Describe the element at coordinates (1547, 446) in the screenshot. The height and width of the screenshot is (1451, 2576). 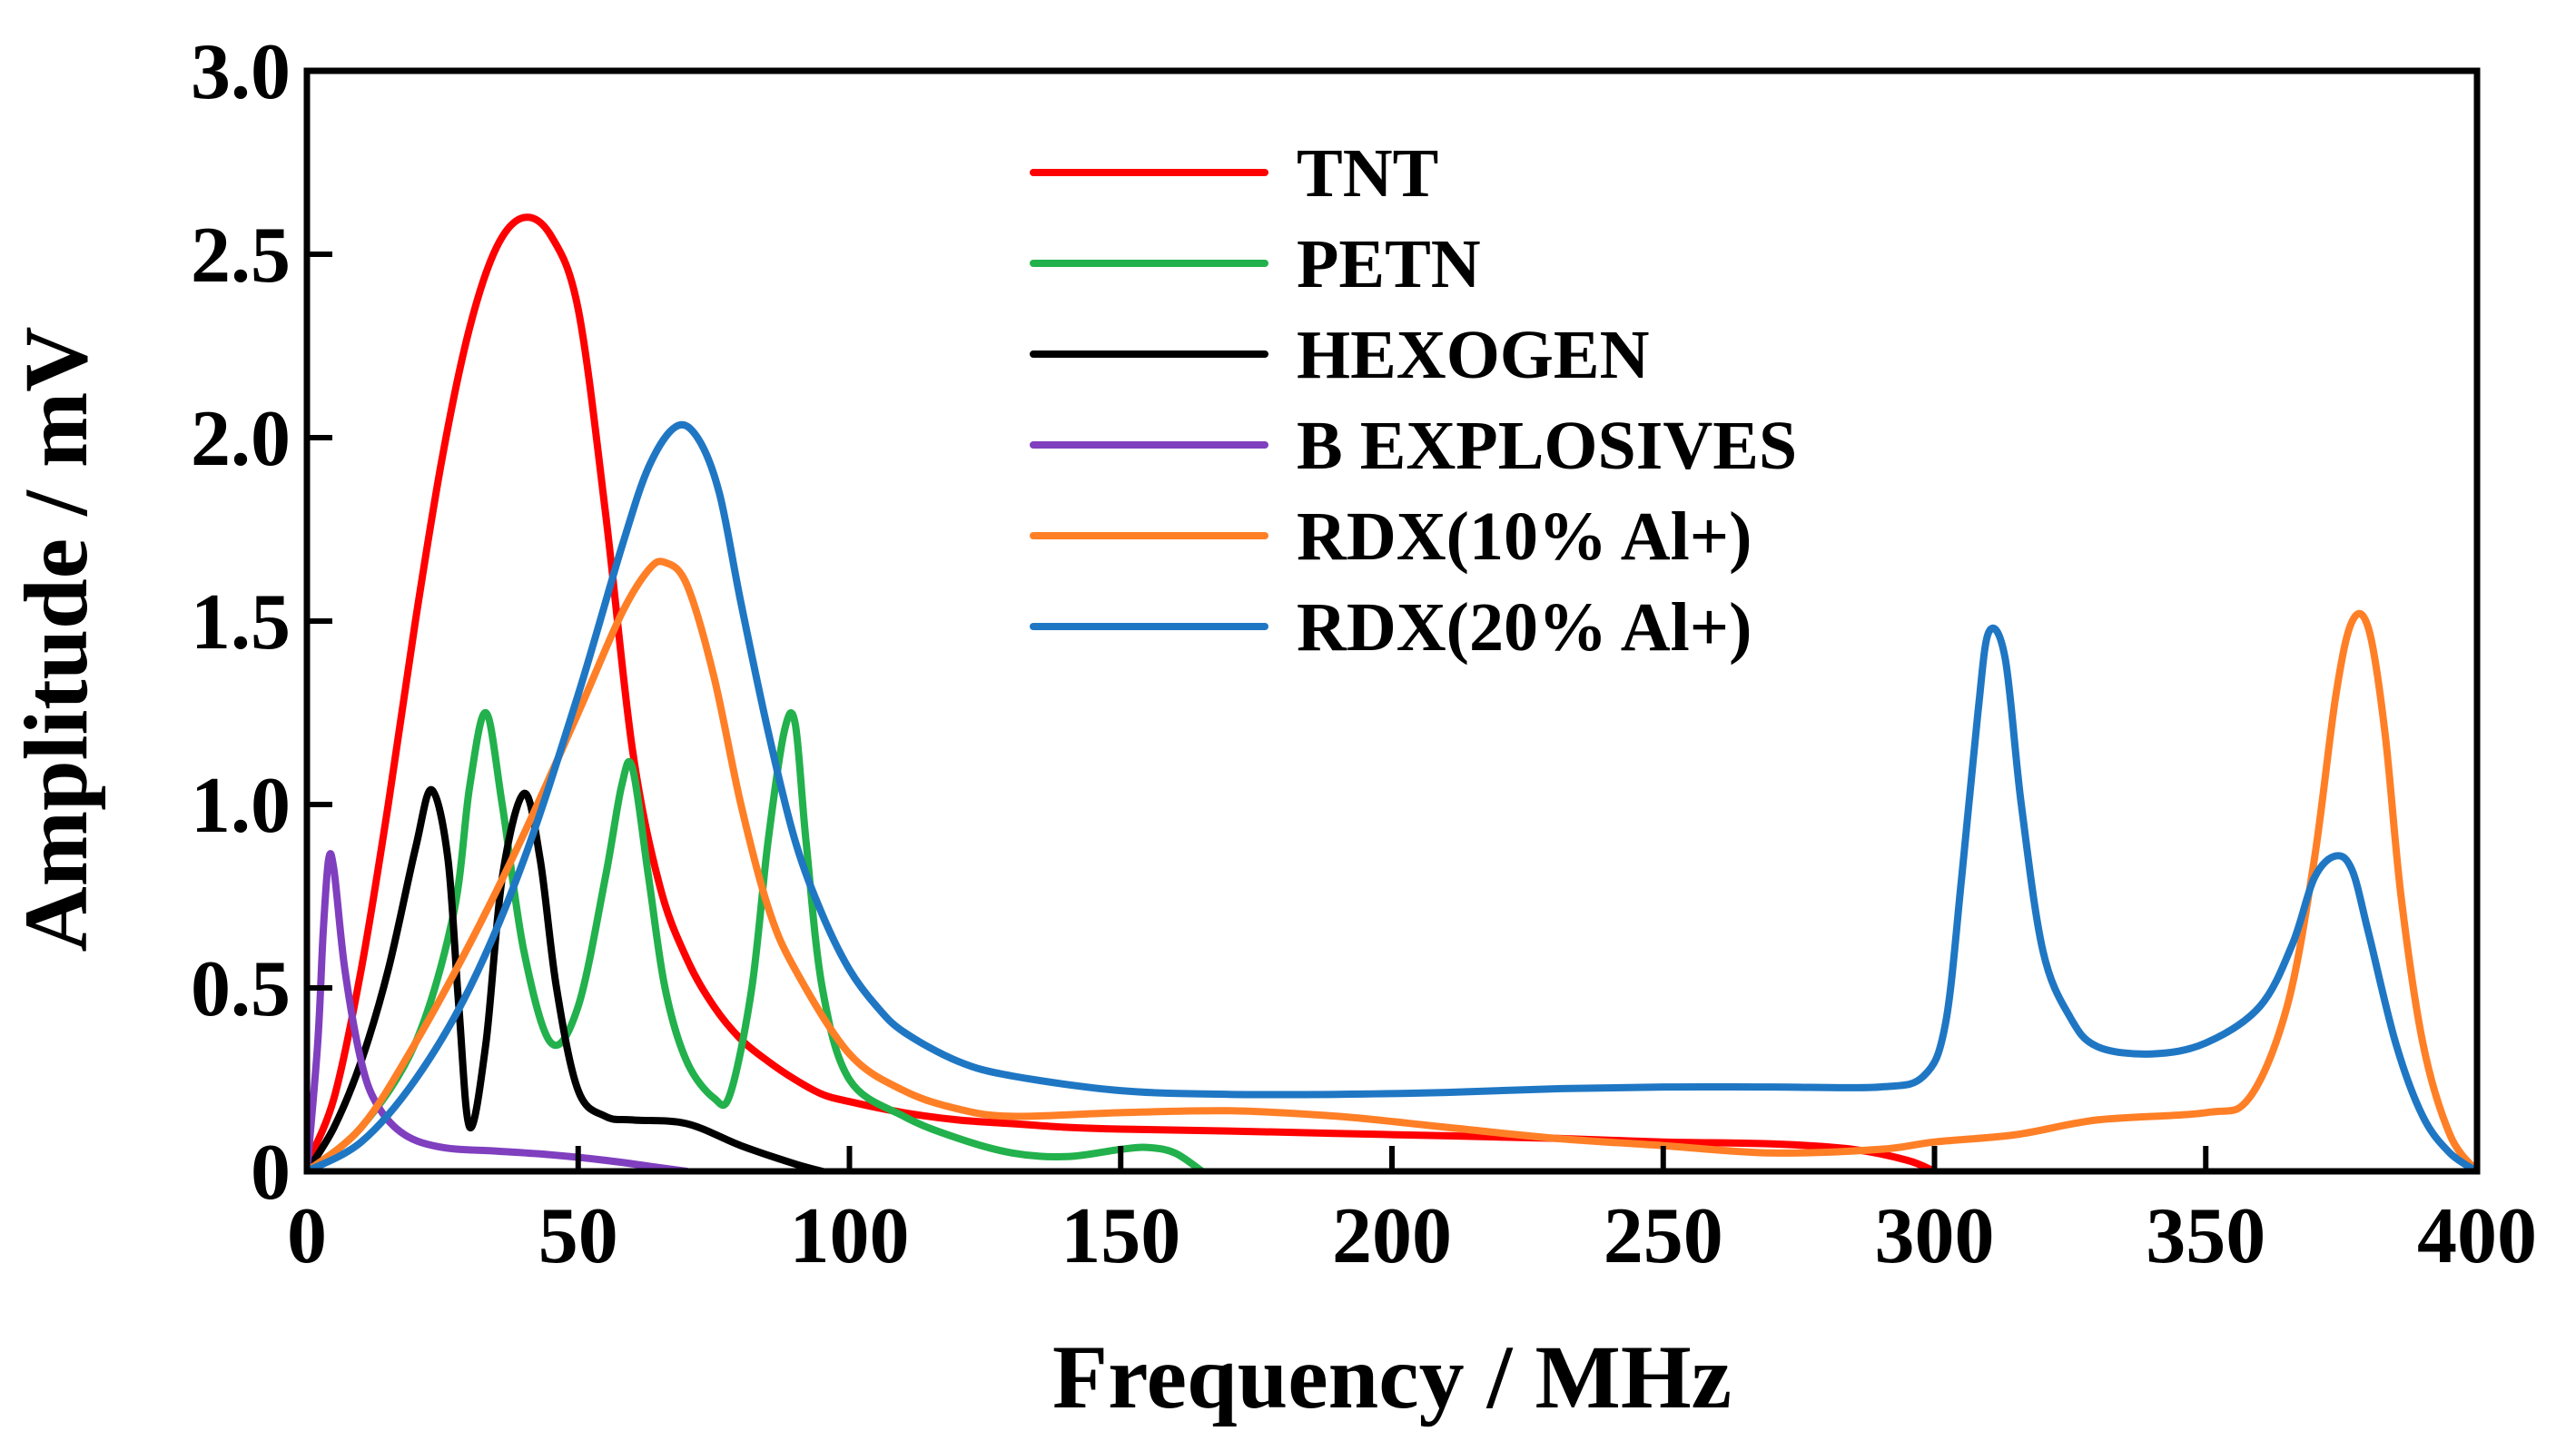
I see `legend-label-b-explosives: B EXPLOSIVES` at that location.